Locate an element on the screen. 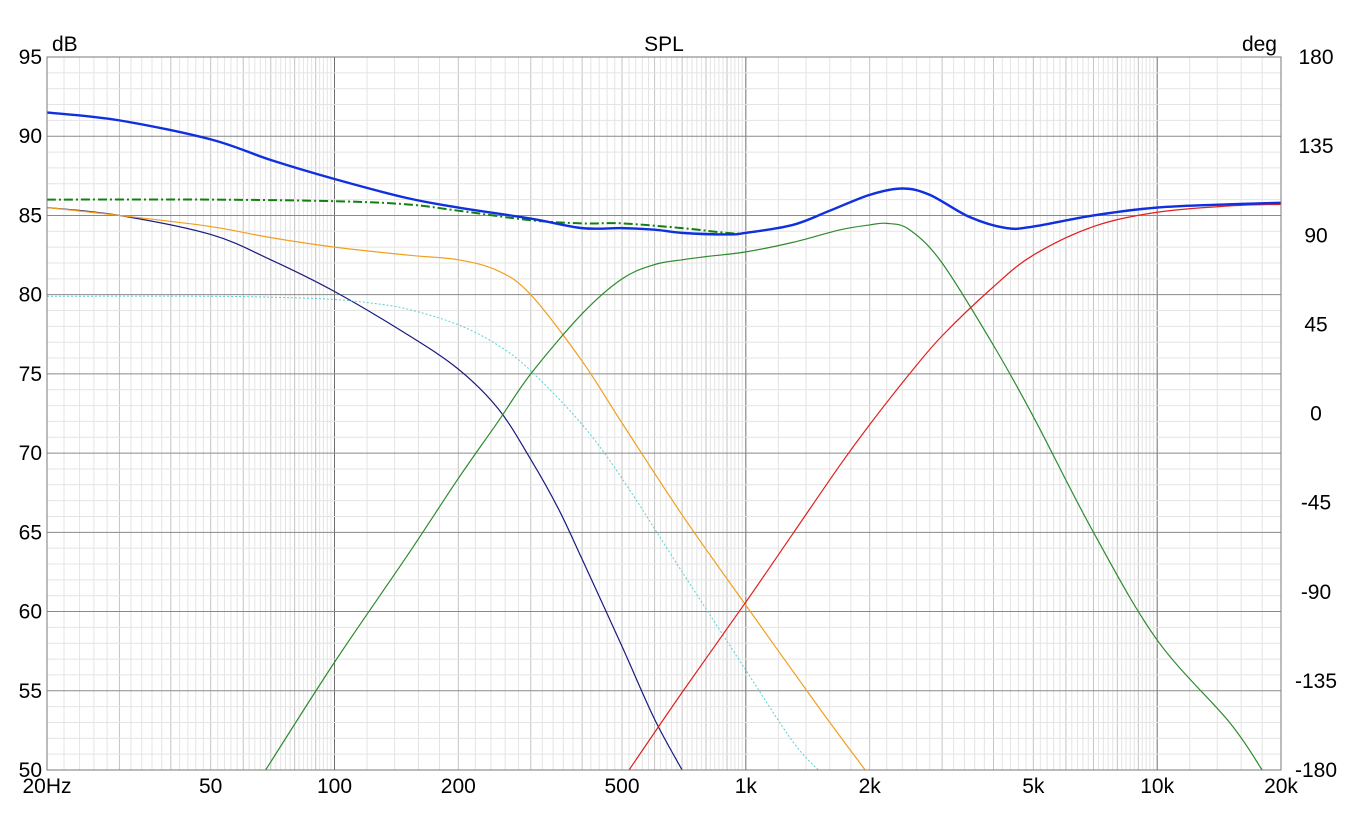  right-axis-unit: deg is located at coordinates (1259, 44).